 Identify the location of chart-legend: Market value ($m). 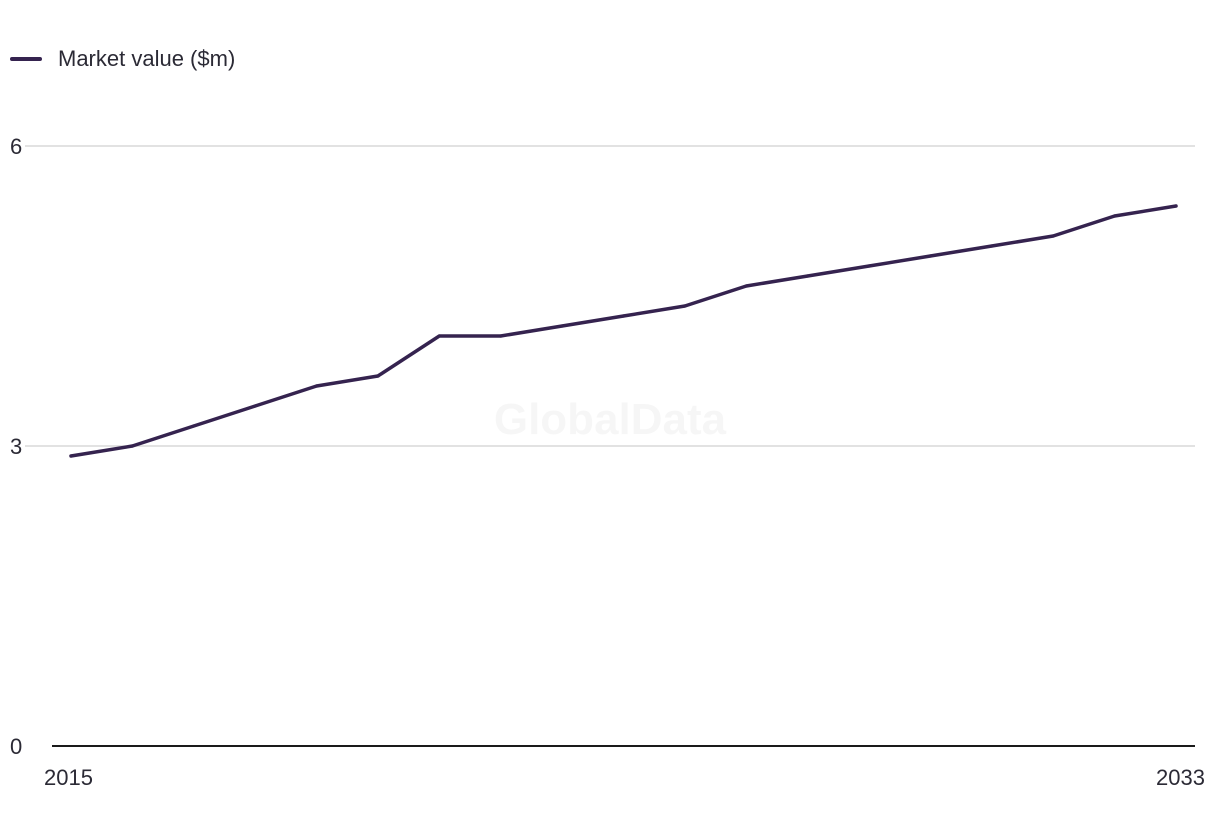
(122, 59).